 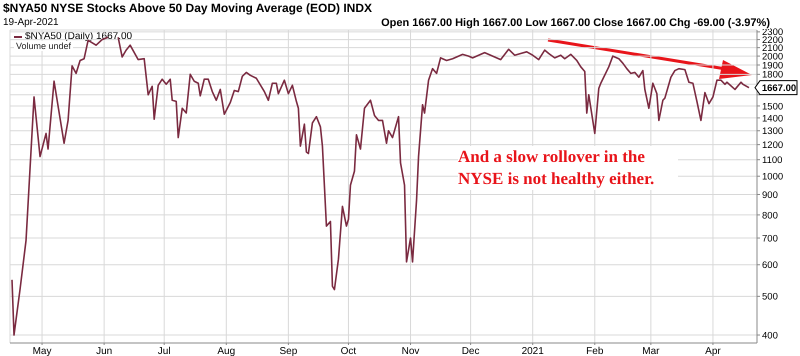 I want to click on x-tick-label: Mar, so click(x=651, y=351).